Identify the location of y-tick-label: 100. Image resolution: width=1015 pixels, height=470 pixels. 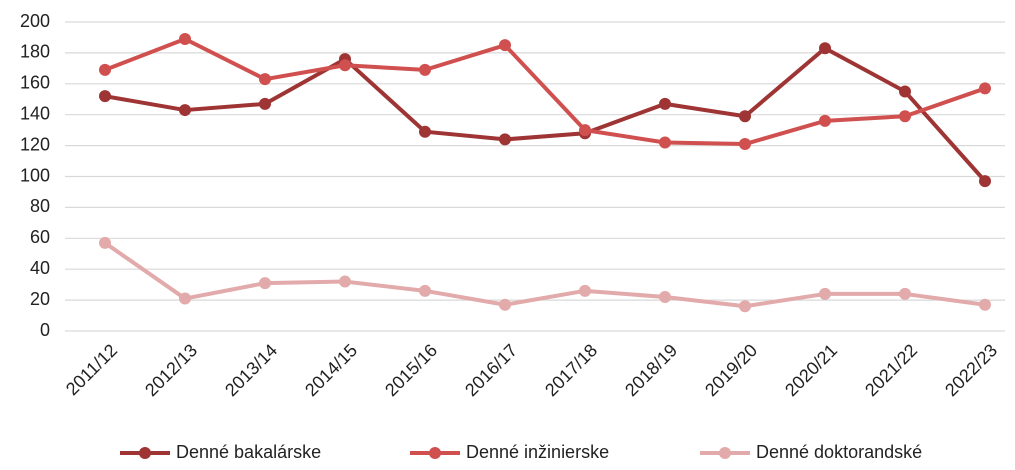
(35, 175).